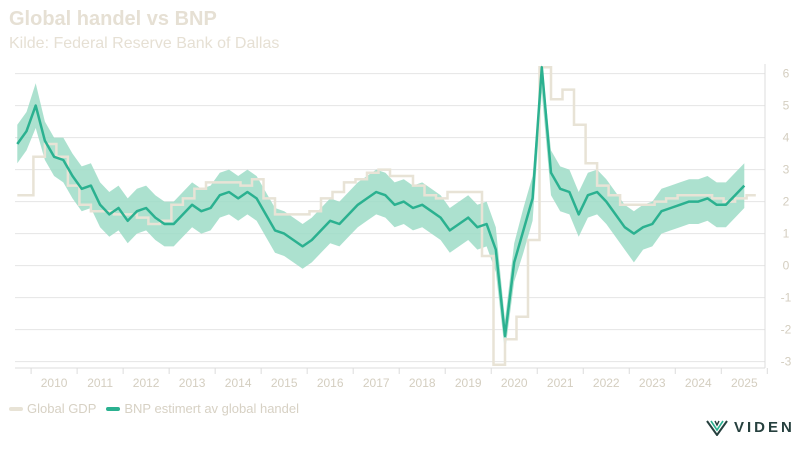 The image size is (800, 450). What do you see at coordinates (606, 383) in the screenshot?
I see `x-tick-label: 2022` at bounding box center [606, 383].